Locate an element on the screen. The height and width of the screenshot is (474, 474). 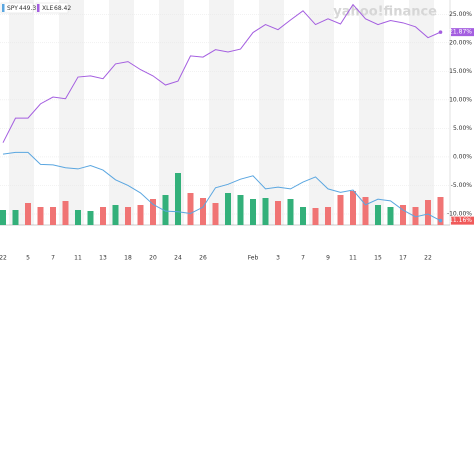
x-tick-label: 3 is located at coordinates (278, 258).